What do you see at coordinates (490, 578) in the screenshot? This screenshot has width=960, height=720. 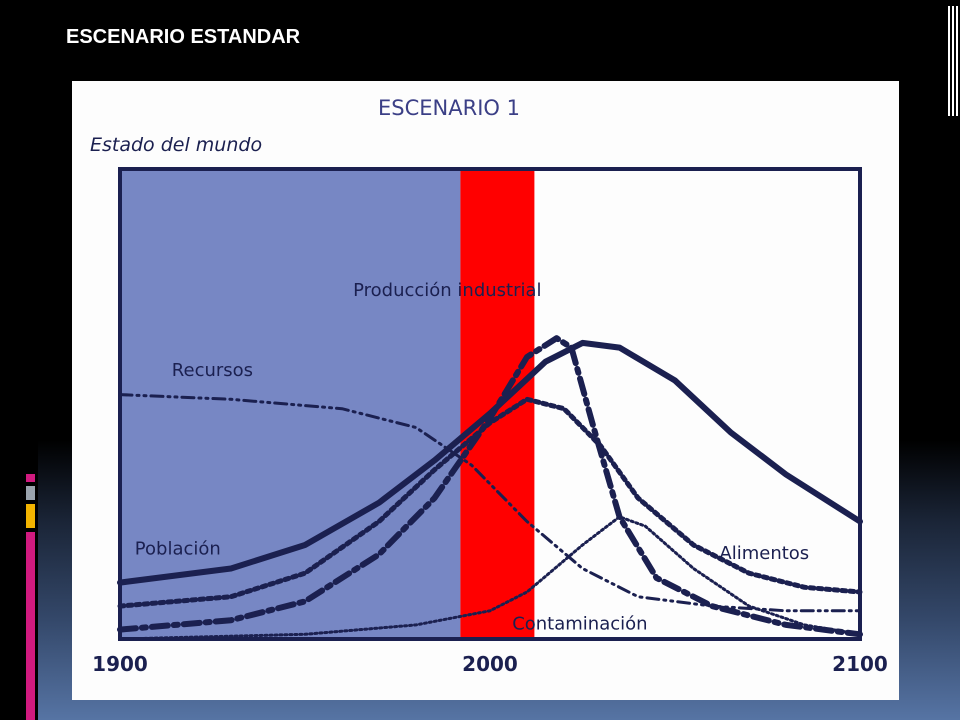 I see `series-line-contaminacion` at bounding box center [490, 578].